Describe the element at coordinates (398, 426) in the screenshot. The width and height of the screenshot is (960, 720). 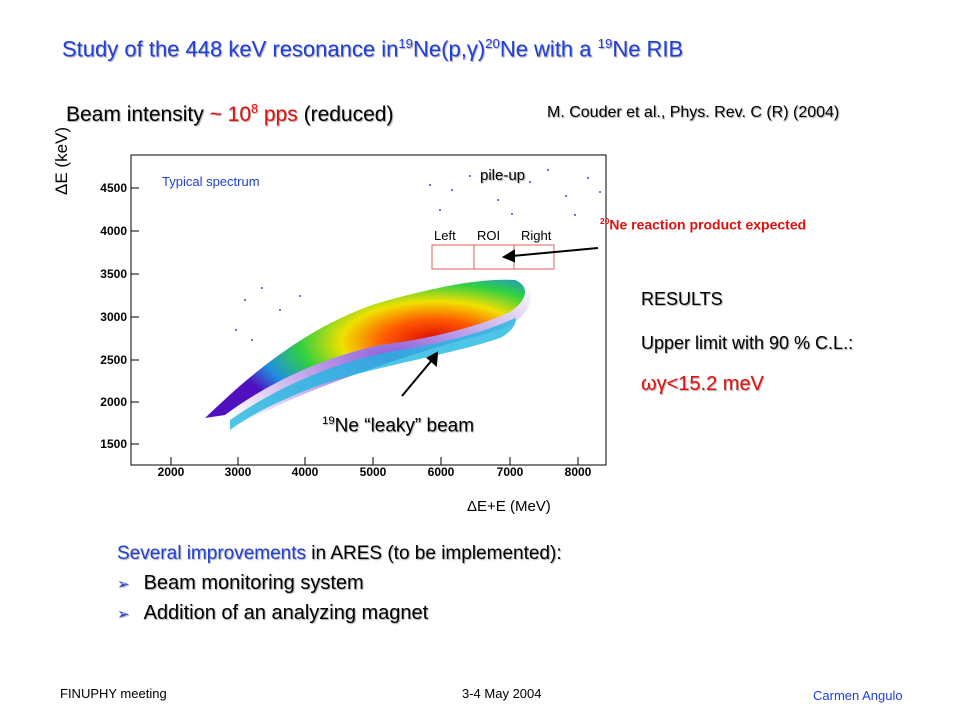
I see `leaky-beam-label: 19Ne “leaky” beam` at that location.